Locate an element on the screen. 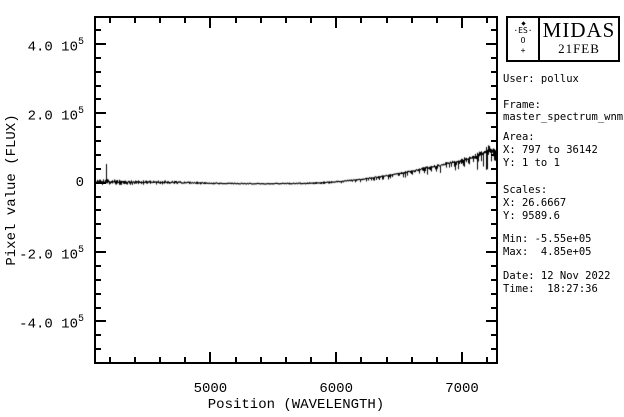 The image size is (624, 417). midas-brand: MIDAS 21FEB is located at coordinates (579, 39).